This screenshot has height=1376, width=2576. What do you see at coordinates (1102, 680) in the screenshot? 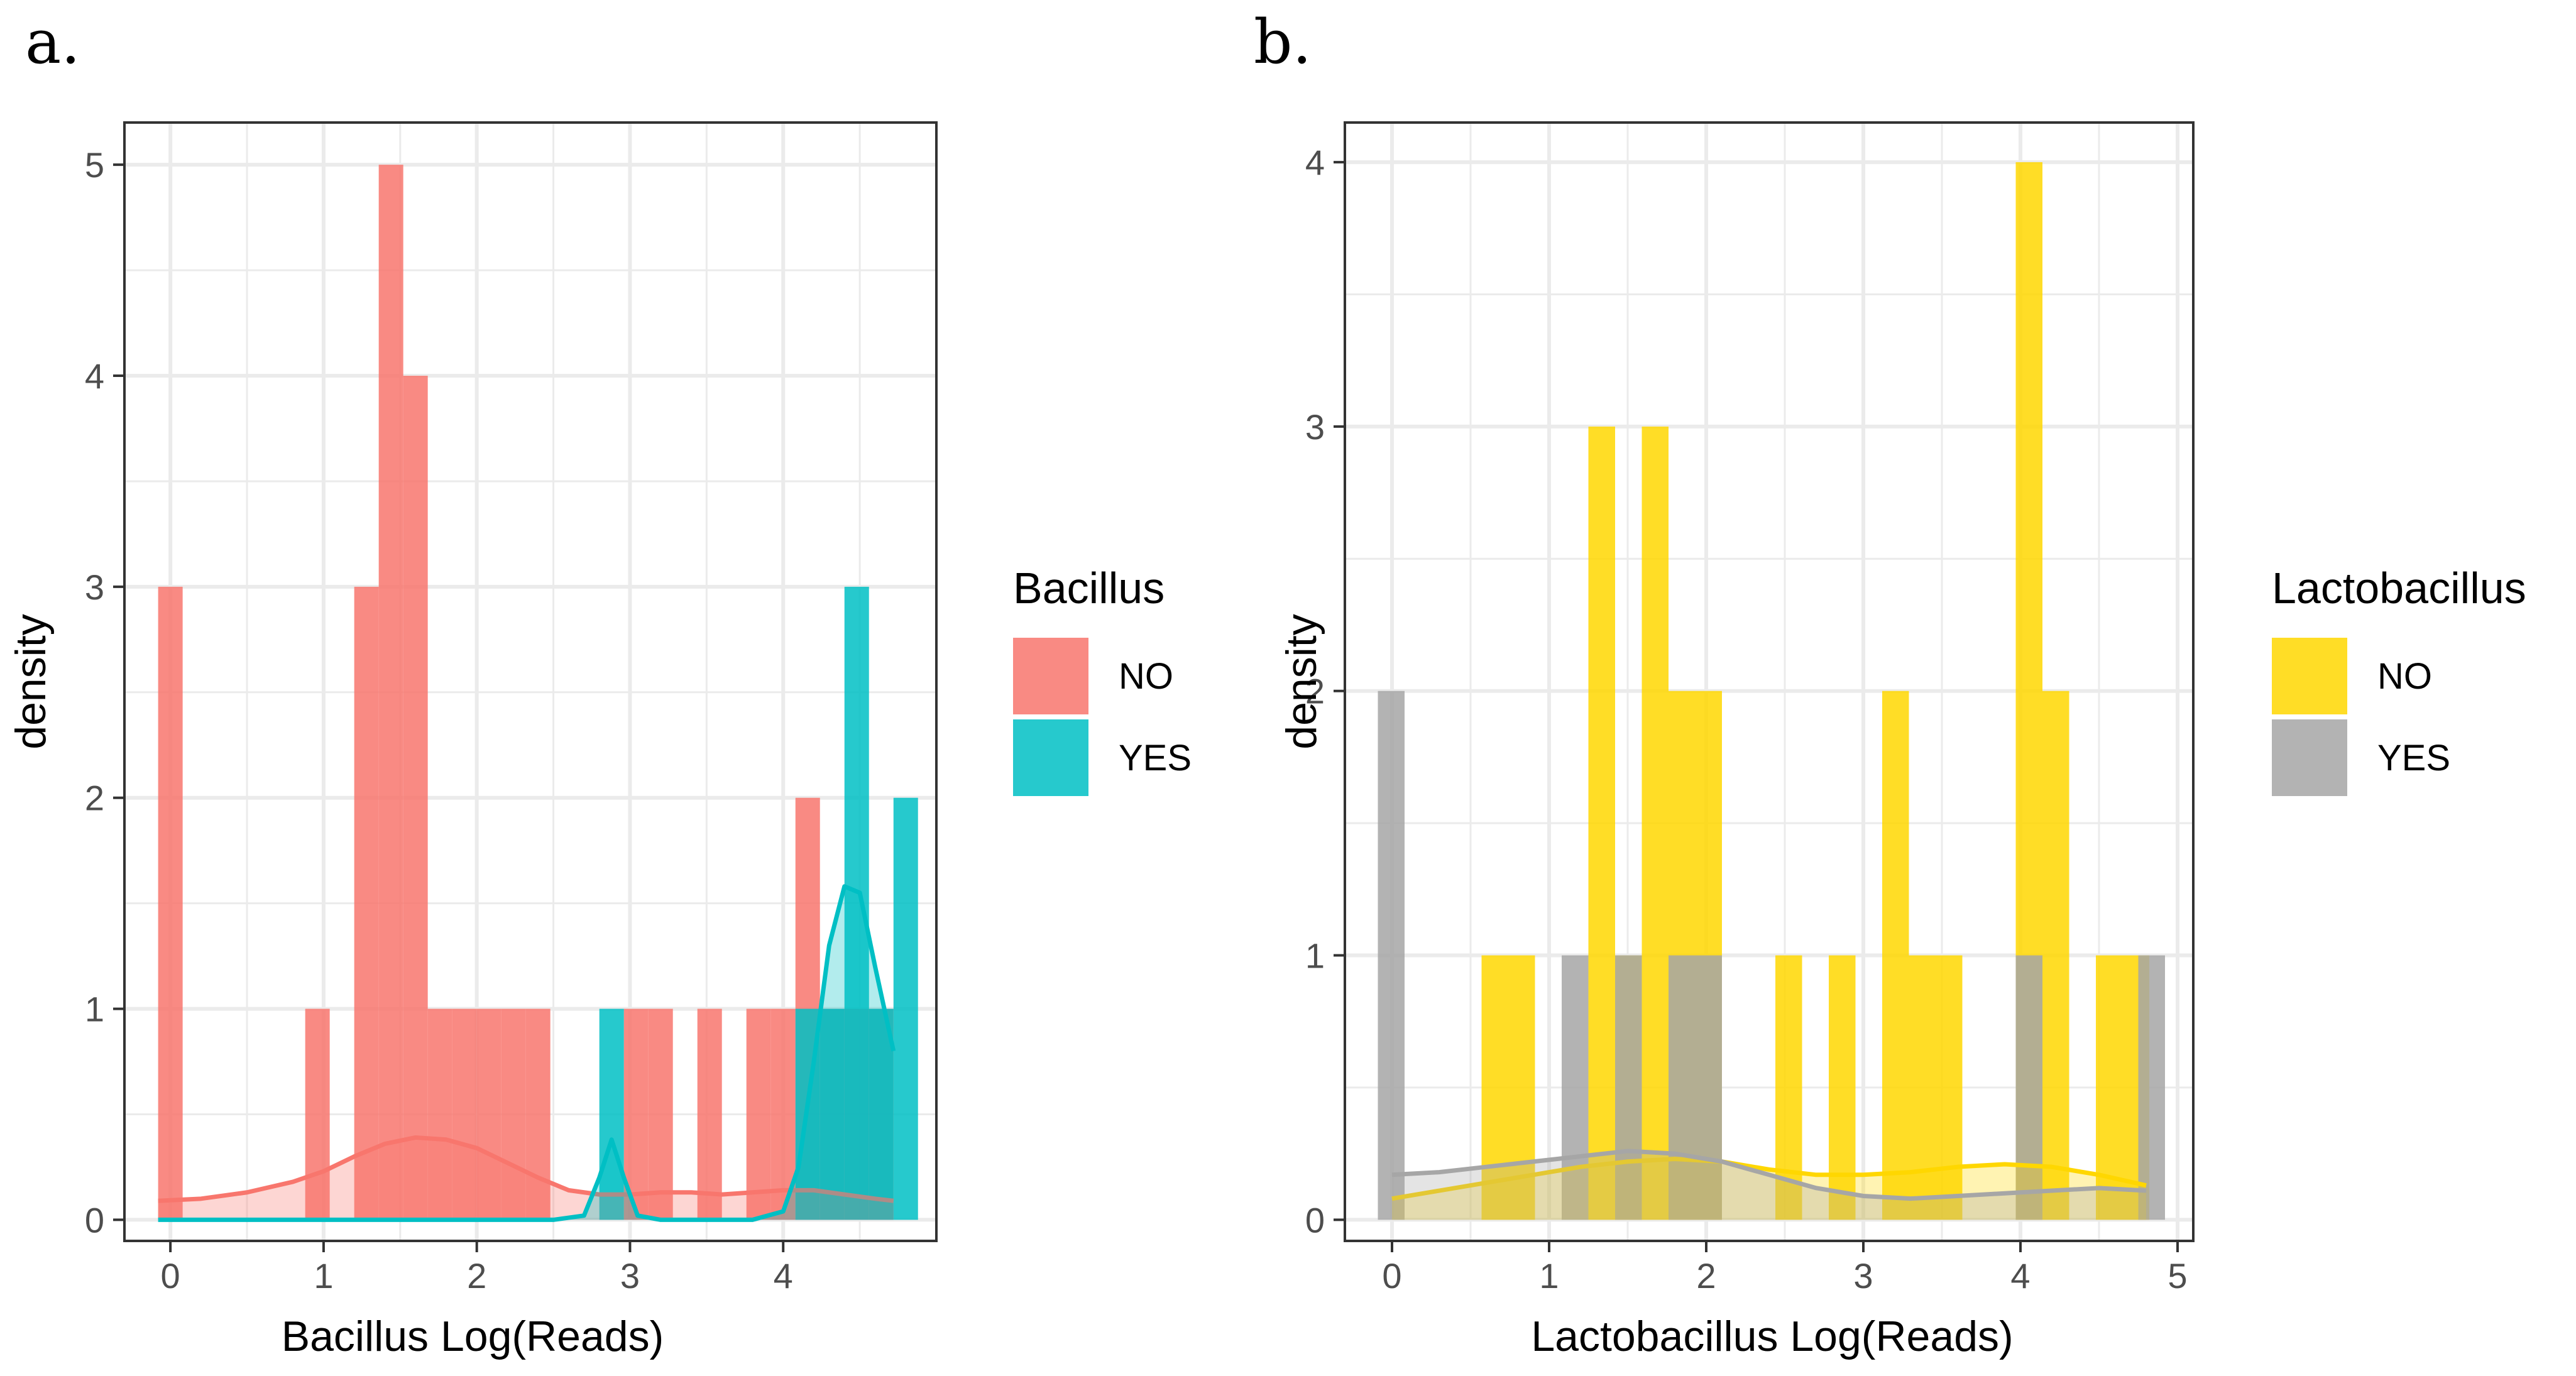
I see `legend: Bacillus NO YES` at bounding box center [1102, 680].